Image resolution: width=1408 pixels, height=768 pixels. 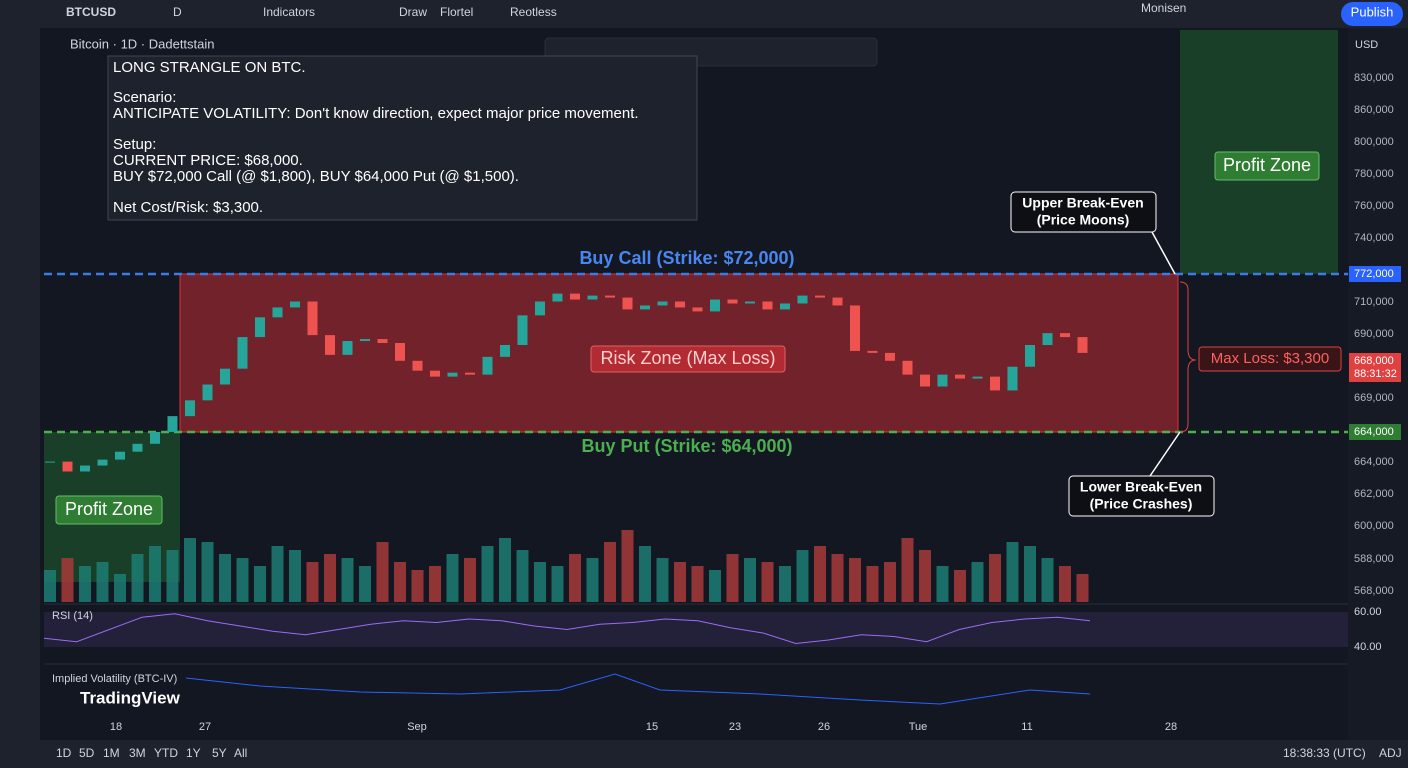 I want to click on risk-box, so click(x=688, y=359).